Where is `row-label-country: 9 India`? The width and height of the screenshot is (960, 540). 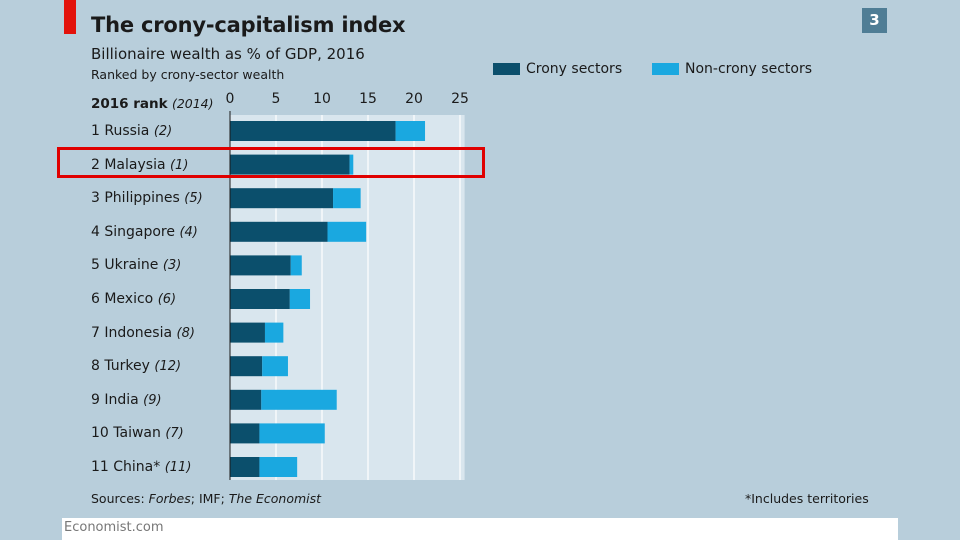 row-label-country: 9 India is located at coordinates (117, 399).